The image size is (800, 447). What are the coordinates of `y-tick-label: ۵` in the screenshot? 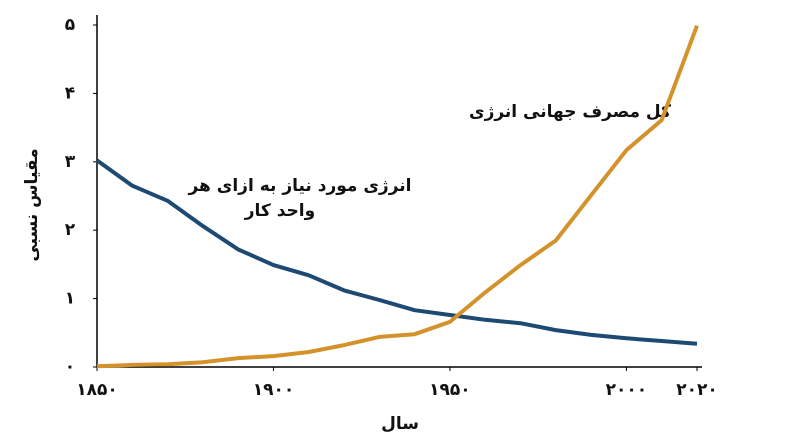 It's located at (70, 25).